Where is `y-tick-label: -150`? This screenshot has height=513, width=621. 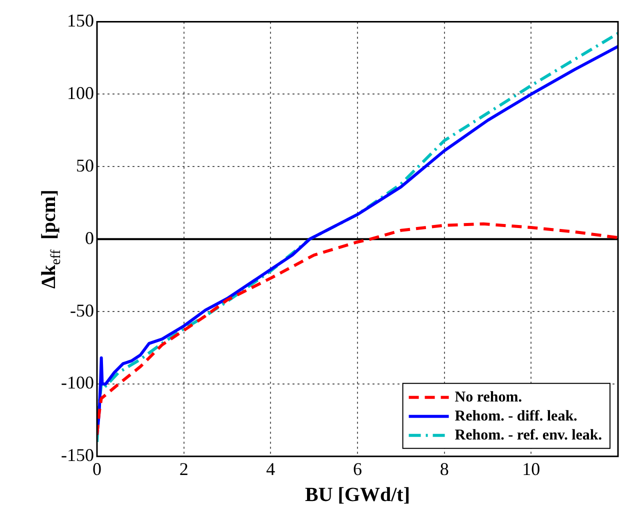
y-tick-label: -150 is located at coordinates (77, 455).